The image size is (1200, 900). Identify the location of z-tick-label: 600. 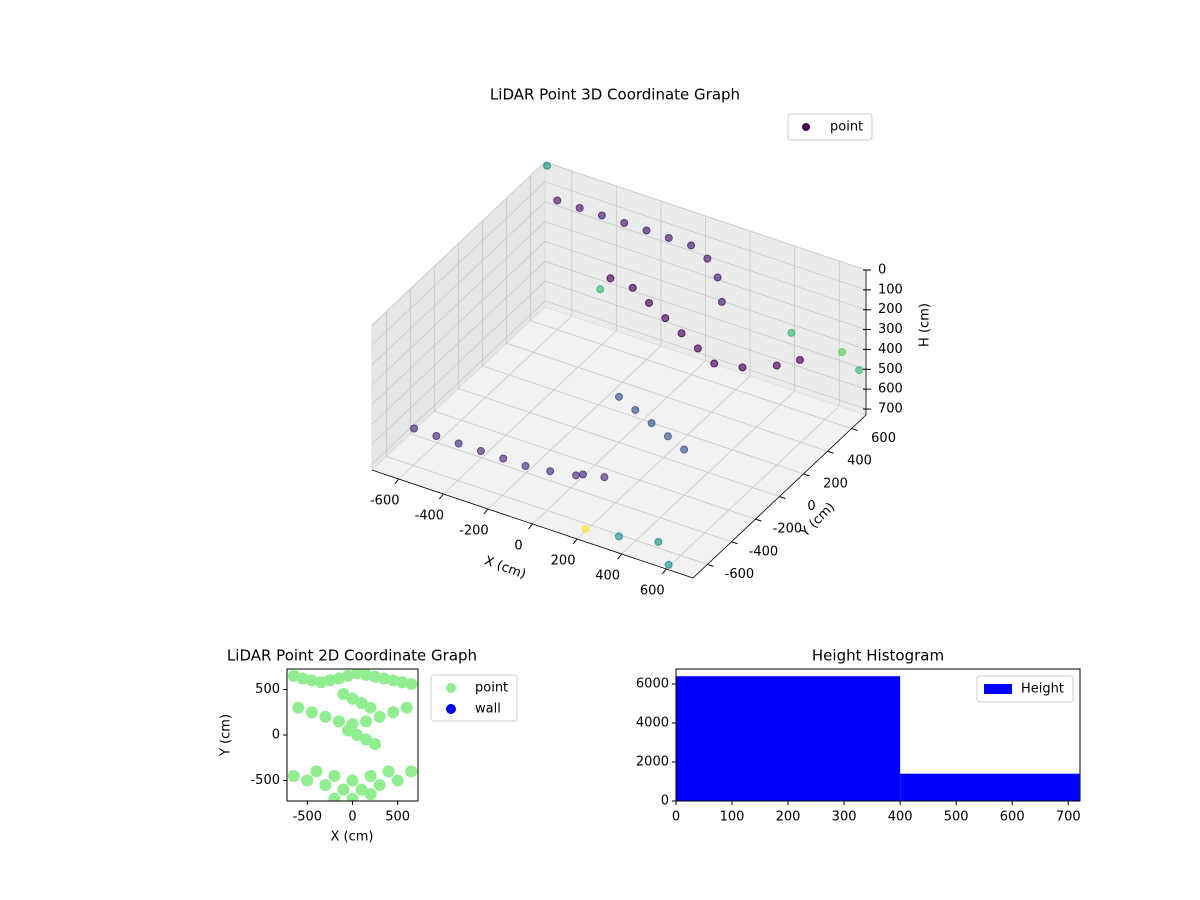
(890, 389).